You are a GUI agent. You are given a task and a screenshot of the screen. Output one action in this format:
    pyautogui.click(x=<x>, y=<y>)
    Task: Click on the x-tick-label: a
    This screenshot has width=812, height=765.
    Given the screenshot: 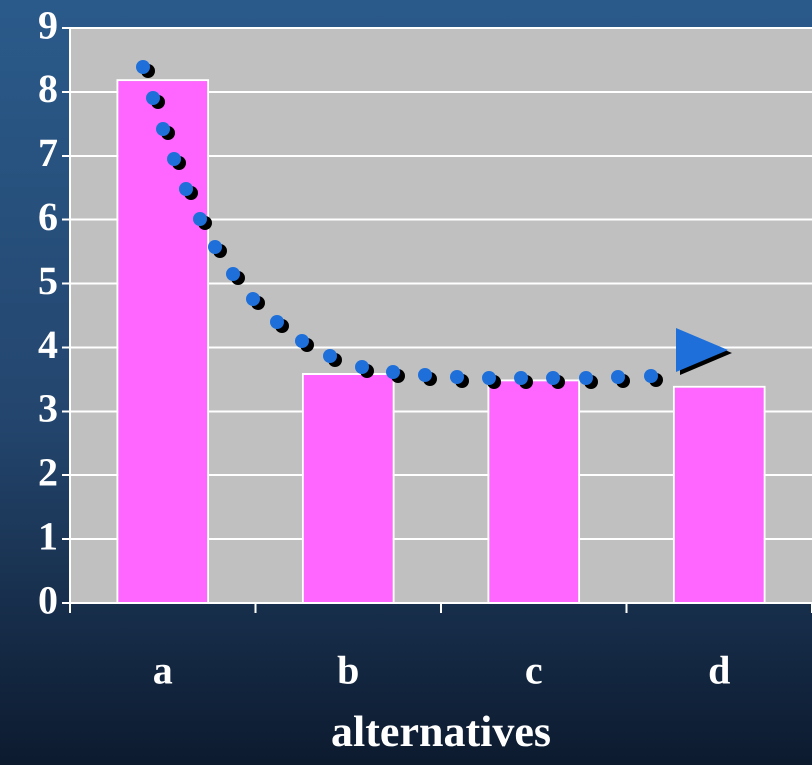 What is the action you would take?
    pyautogui.click(x=162, y=669)
    